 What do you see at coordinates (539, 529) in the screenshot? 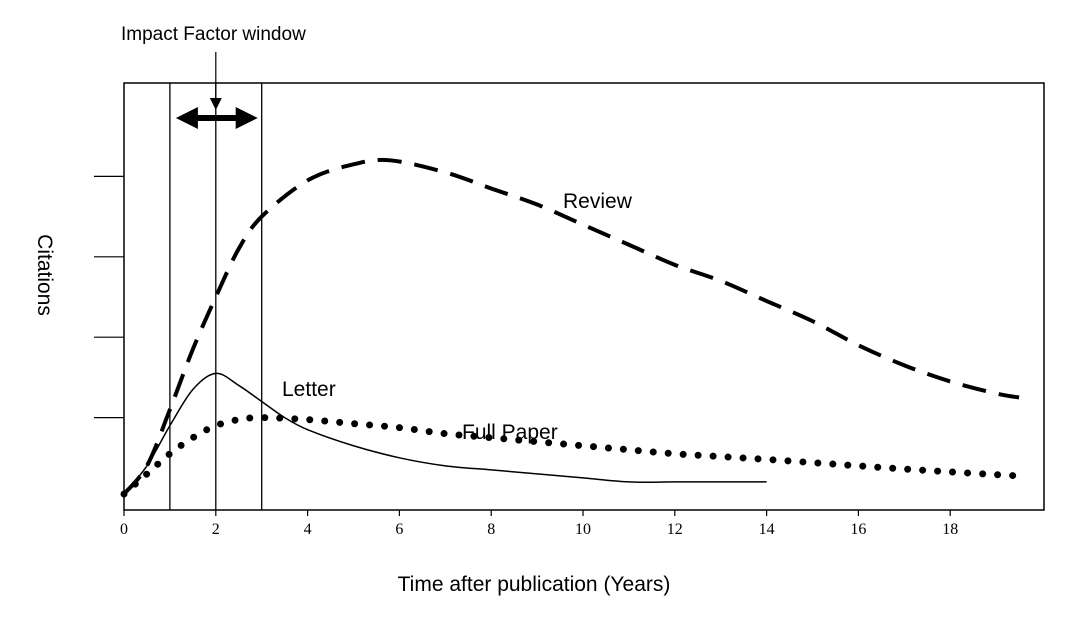
I see `x-axis-tick-labels: 0 2 4 6 8 10 12 14 16 18` at bounding box center [539, 529].